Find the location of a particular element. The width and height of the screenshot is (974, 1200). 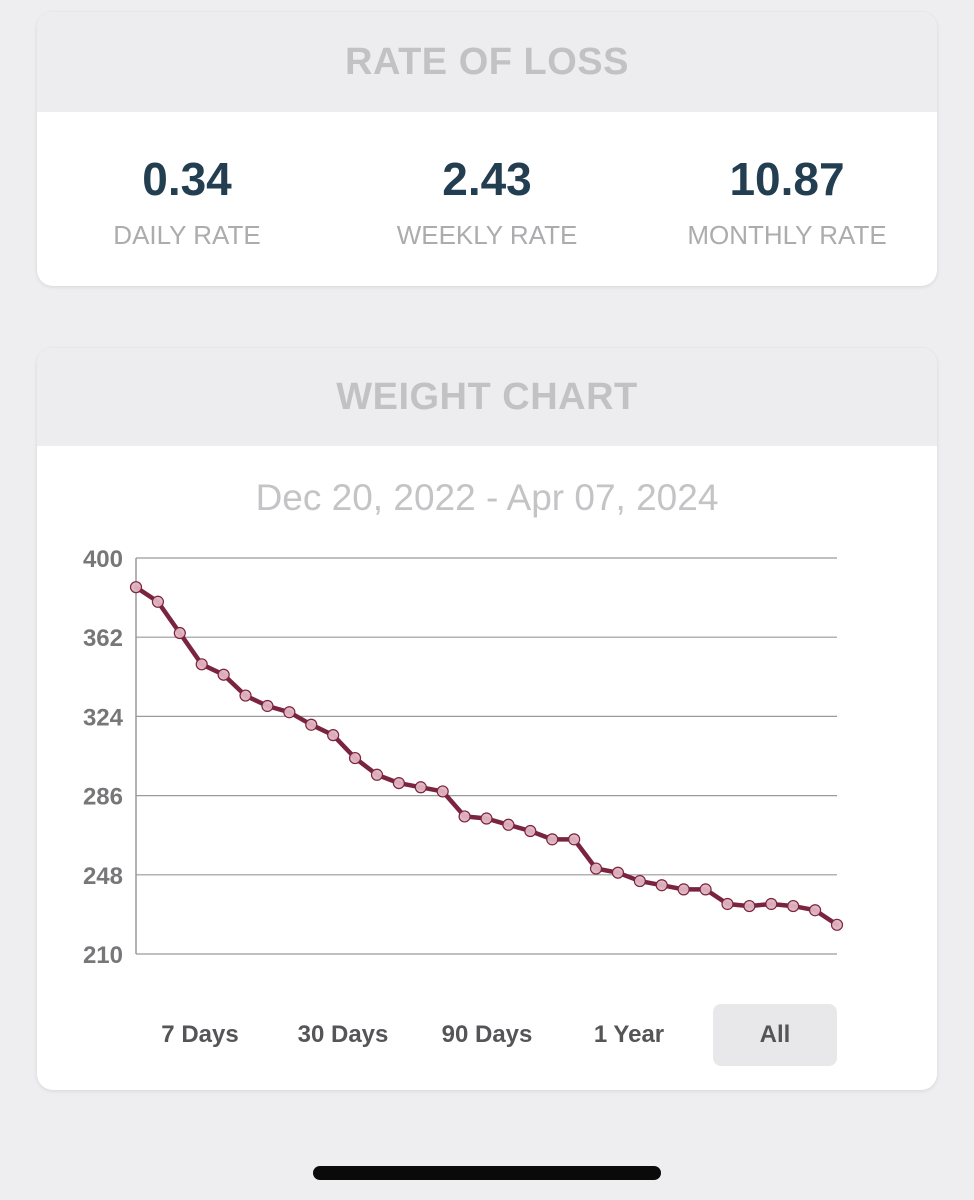

weight-chart-title: WEIGHT CHART is located at coordinates (487, 397).